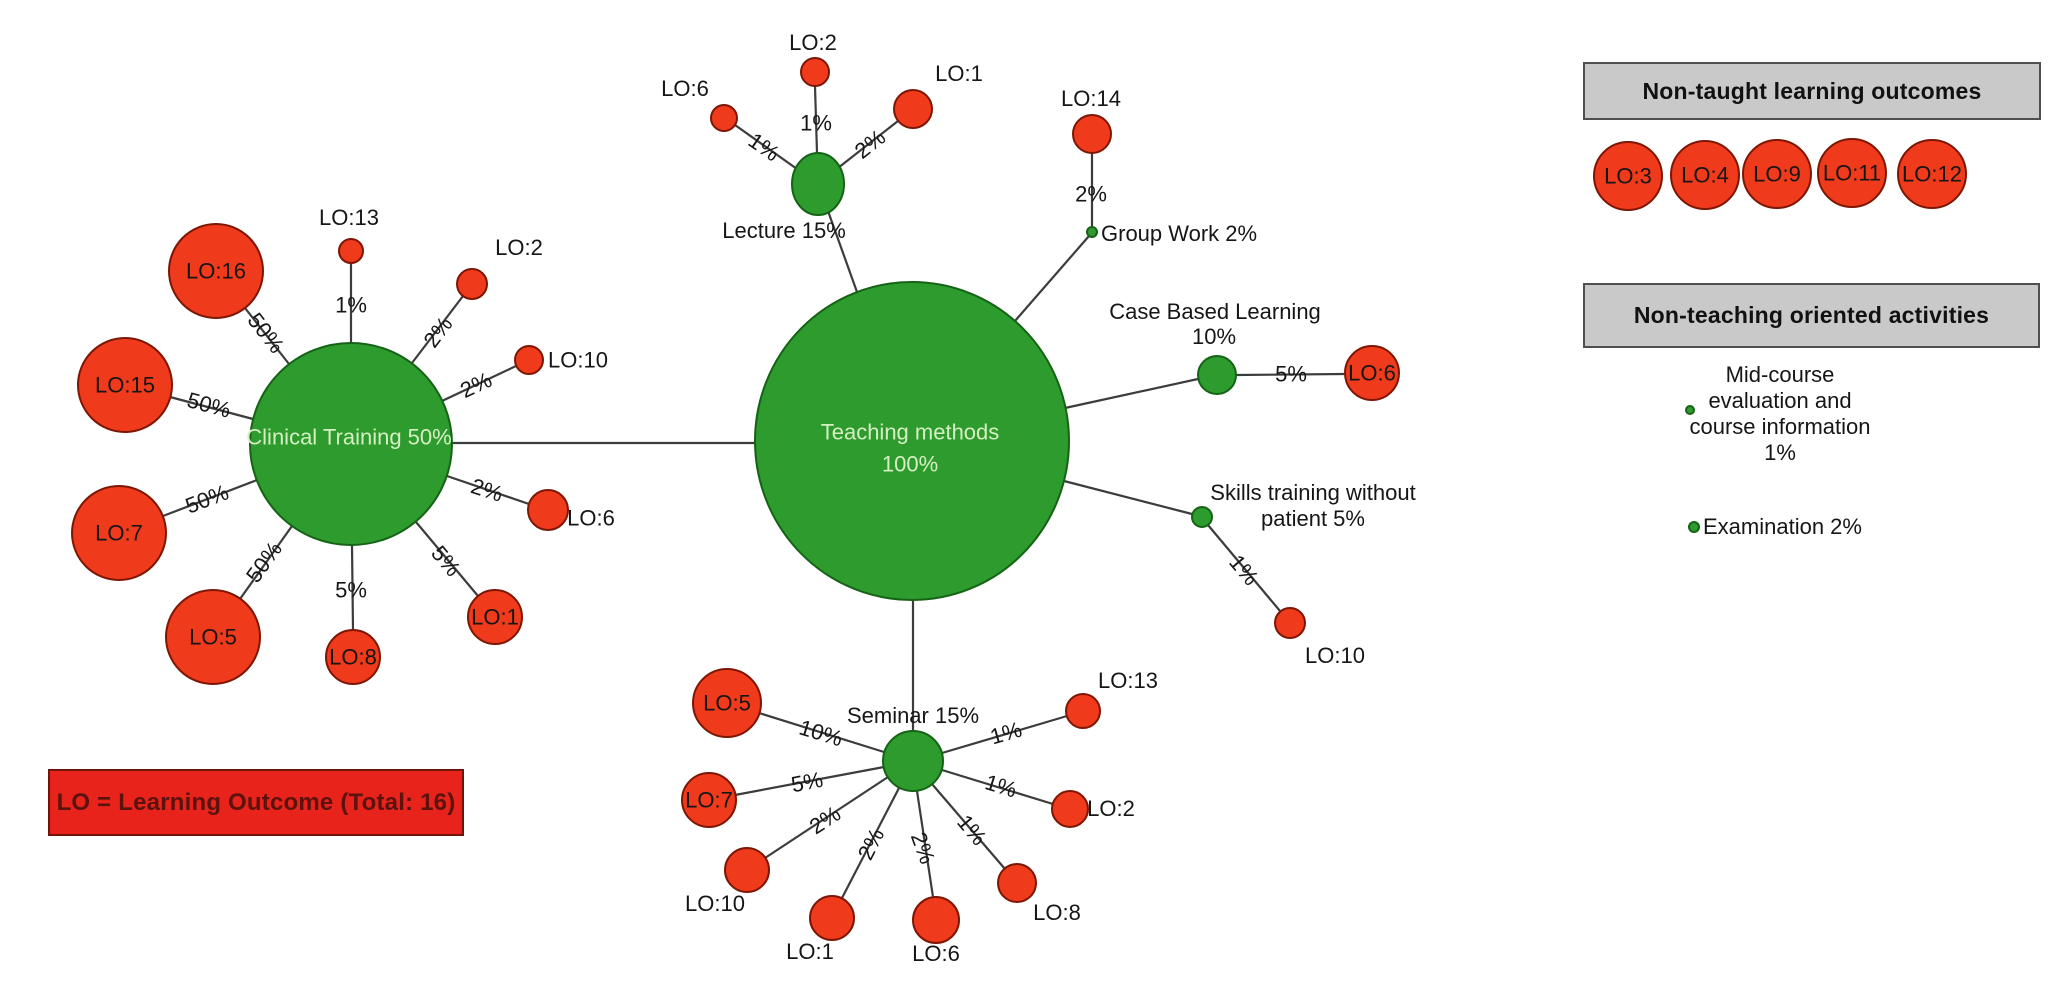  I want to click on label-lo5-clinical: LO:5, so click(213, 637).